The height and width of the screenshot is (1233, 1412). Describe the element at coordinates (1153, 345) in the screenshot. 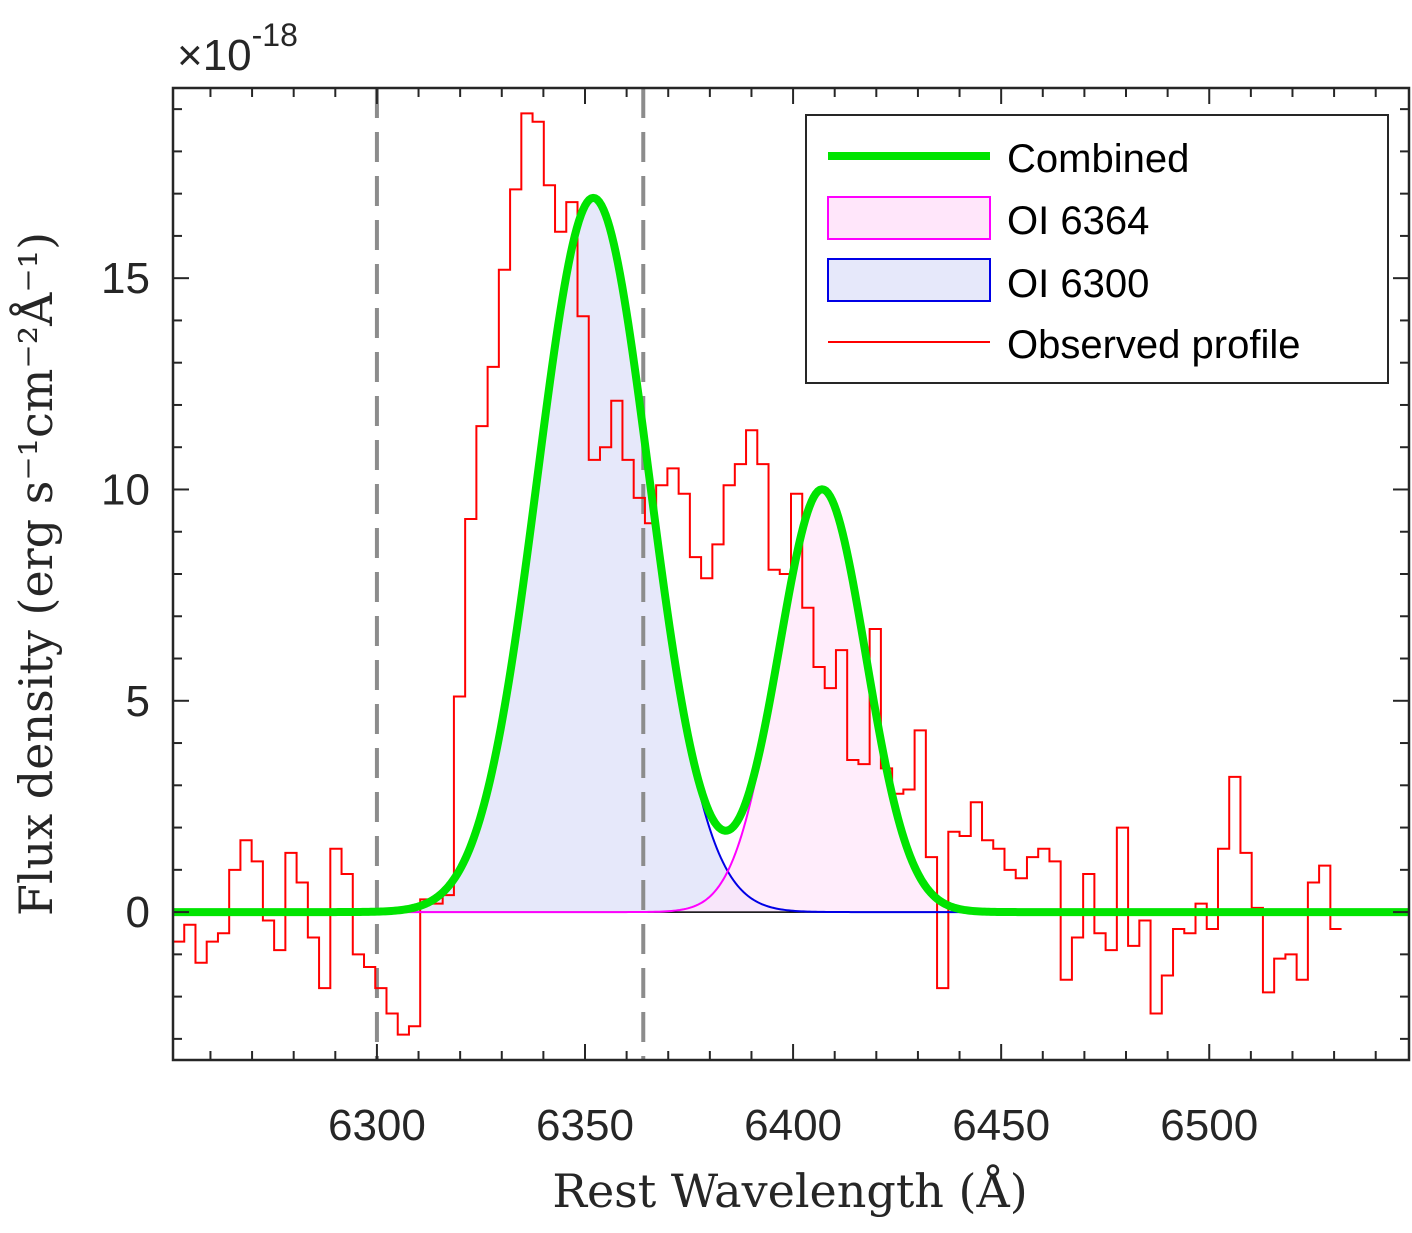

I see `legend-observed-label: Observed profile` at that location.